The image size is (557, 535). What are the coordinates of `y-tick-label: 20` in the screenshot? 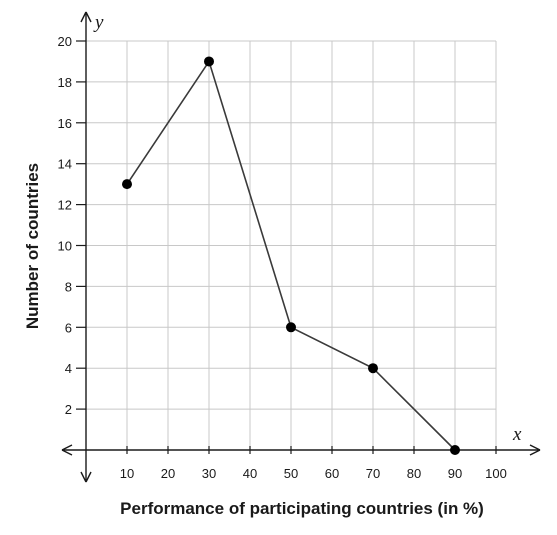 It's located at (65, 41).